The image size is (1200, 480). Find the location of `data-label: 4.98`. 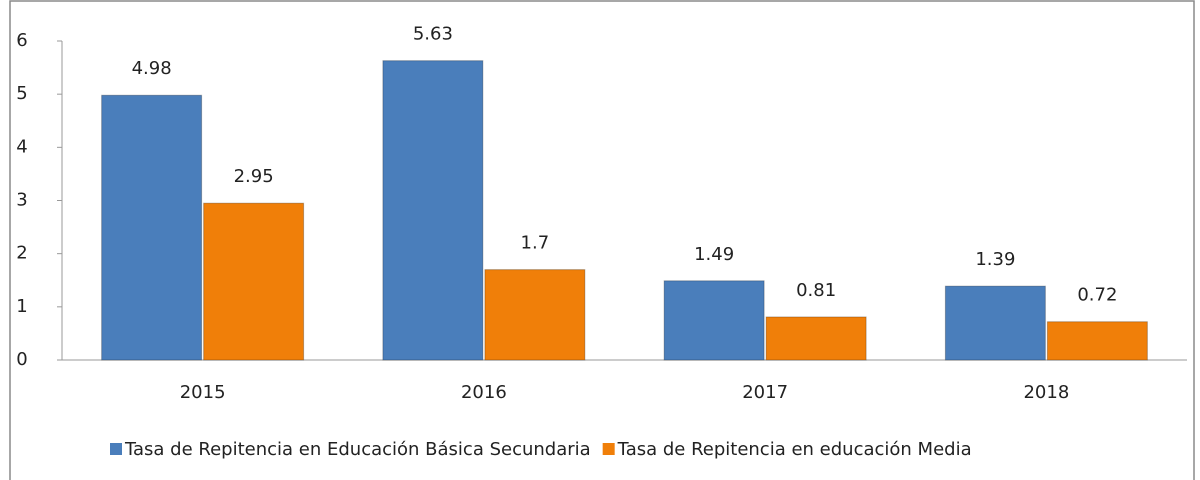

data-label: 4.98 is located at coordinates (152, 68).